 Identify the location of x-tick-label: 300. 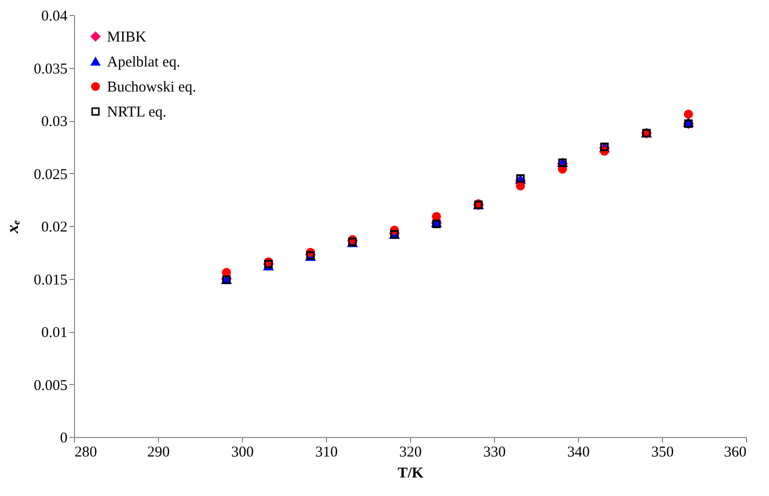
(242, 452).